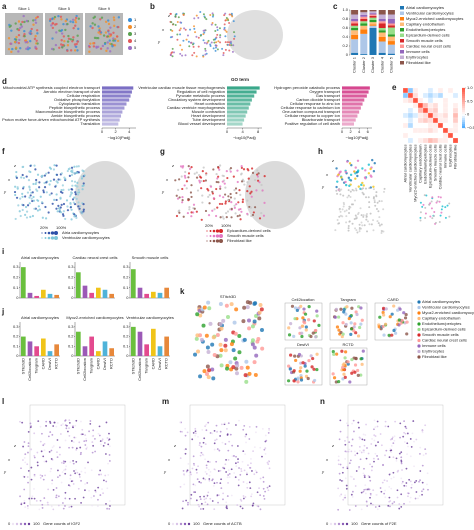 Image resolution: width=474 pixels, height=530 pixels. I want to click on x-tick-label: 4, so click(359, 131).